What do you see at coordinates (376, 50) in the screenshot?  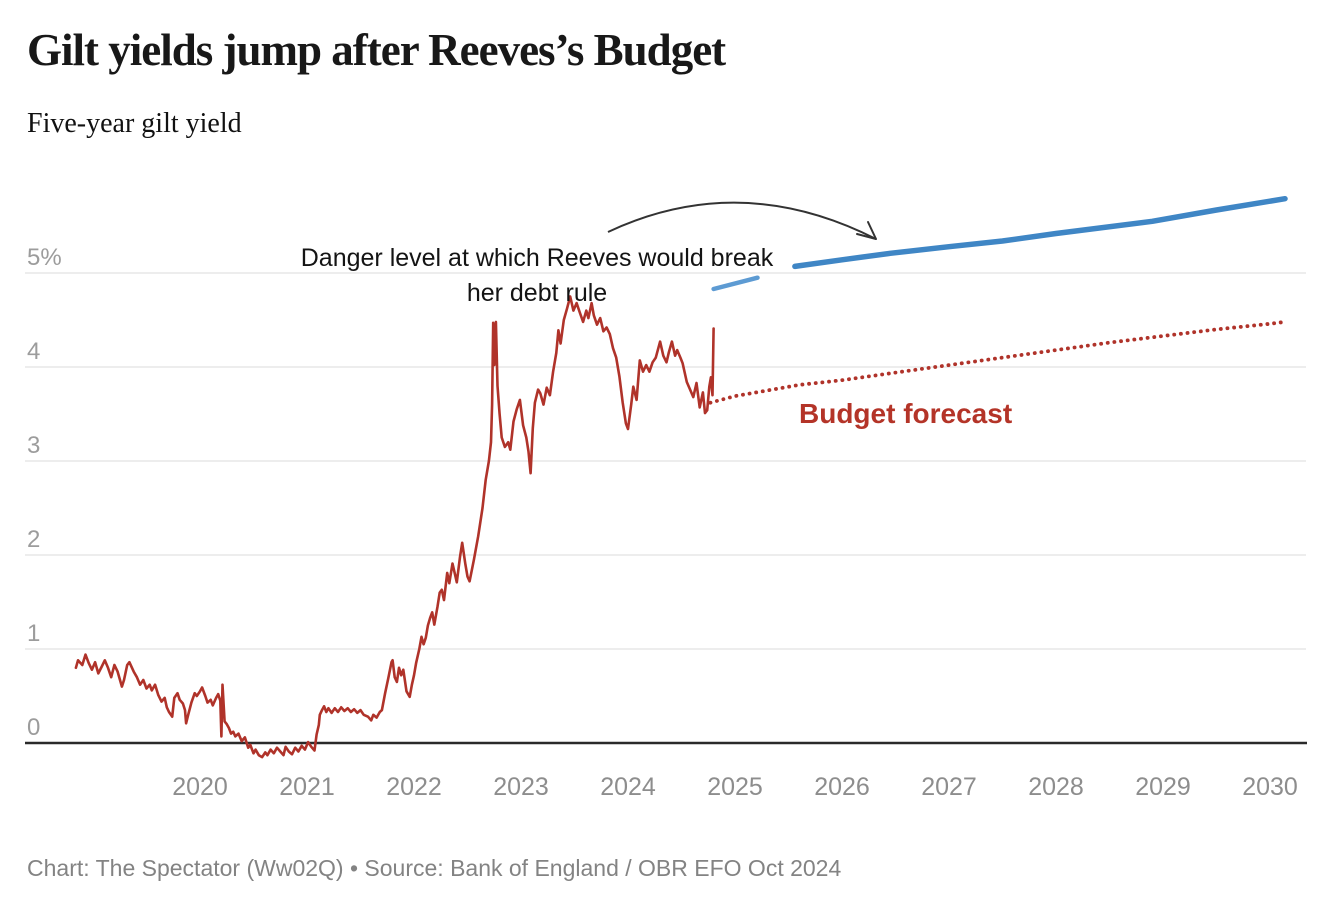 I see `chart-title: Gilt yields jump after Reeves’s Budget` at bounding box center [376, 50].